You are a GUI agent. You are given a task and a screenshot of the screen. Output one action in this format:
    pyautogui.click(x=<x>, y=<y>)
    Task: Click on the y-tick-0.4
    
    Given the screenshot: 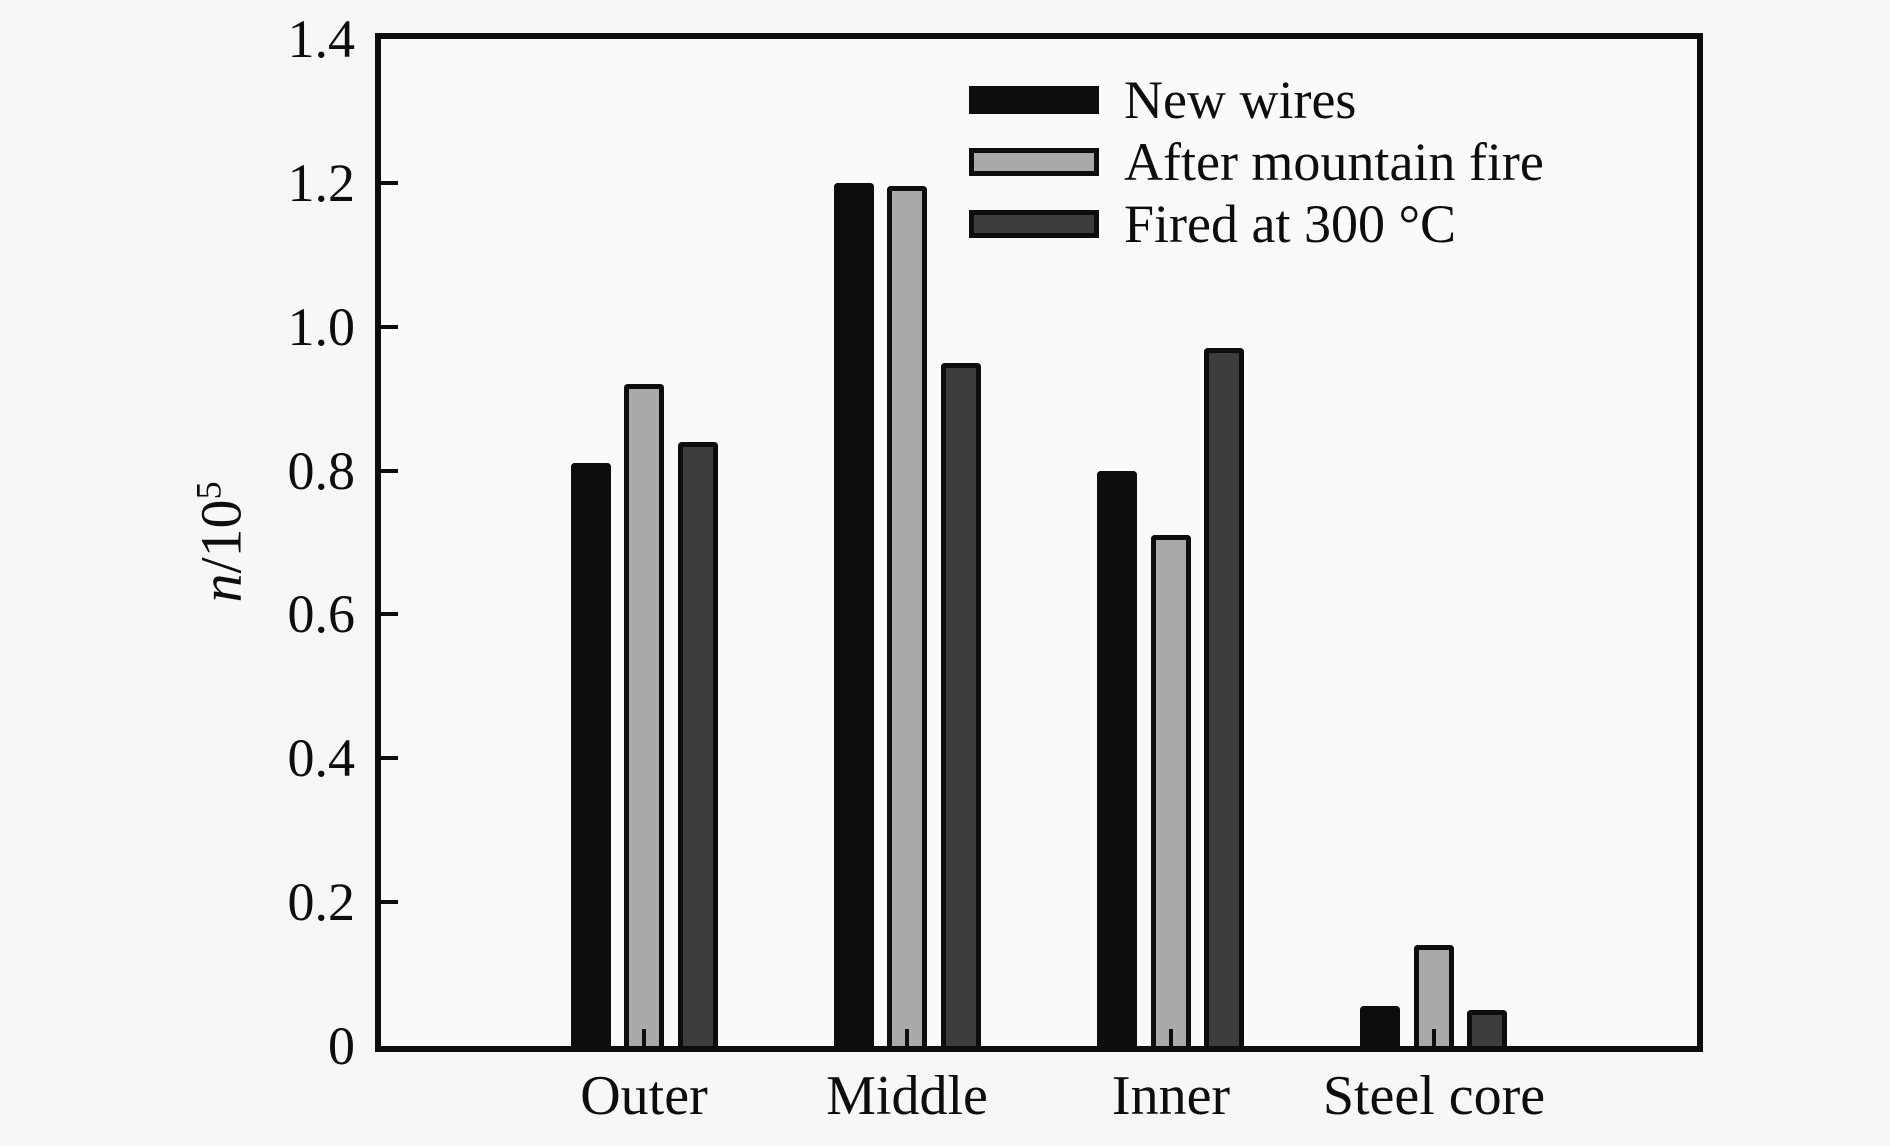 What is the action you would take?
    pyautogui.click(x=389, y=758)
    